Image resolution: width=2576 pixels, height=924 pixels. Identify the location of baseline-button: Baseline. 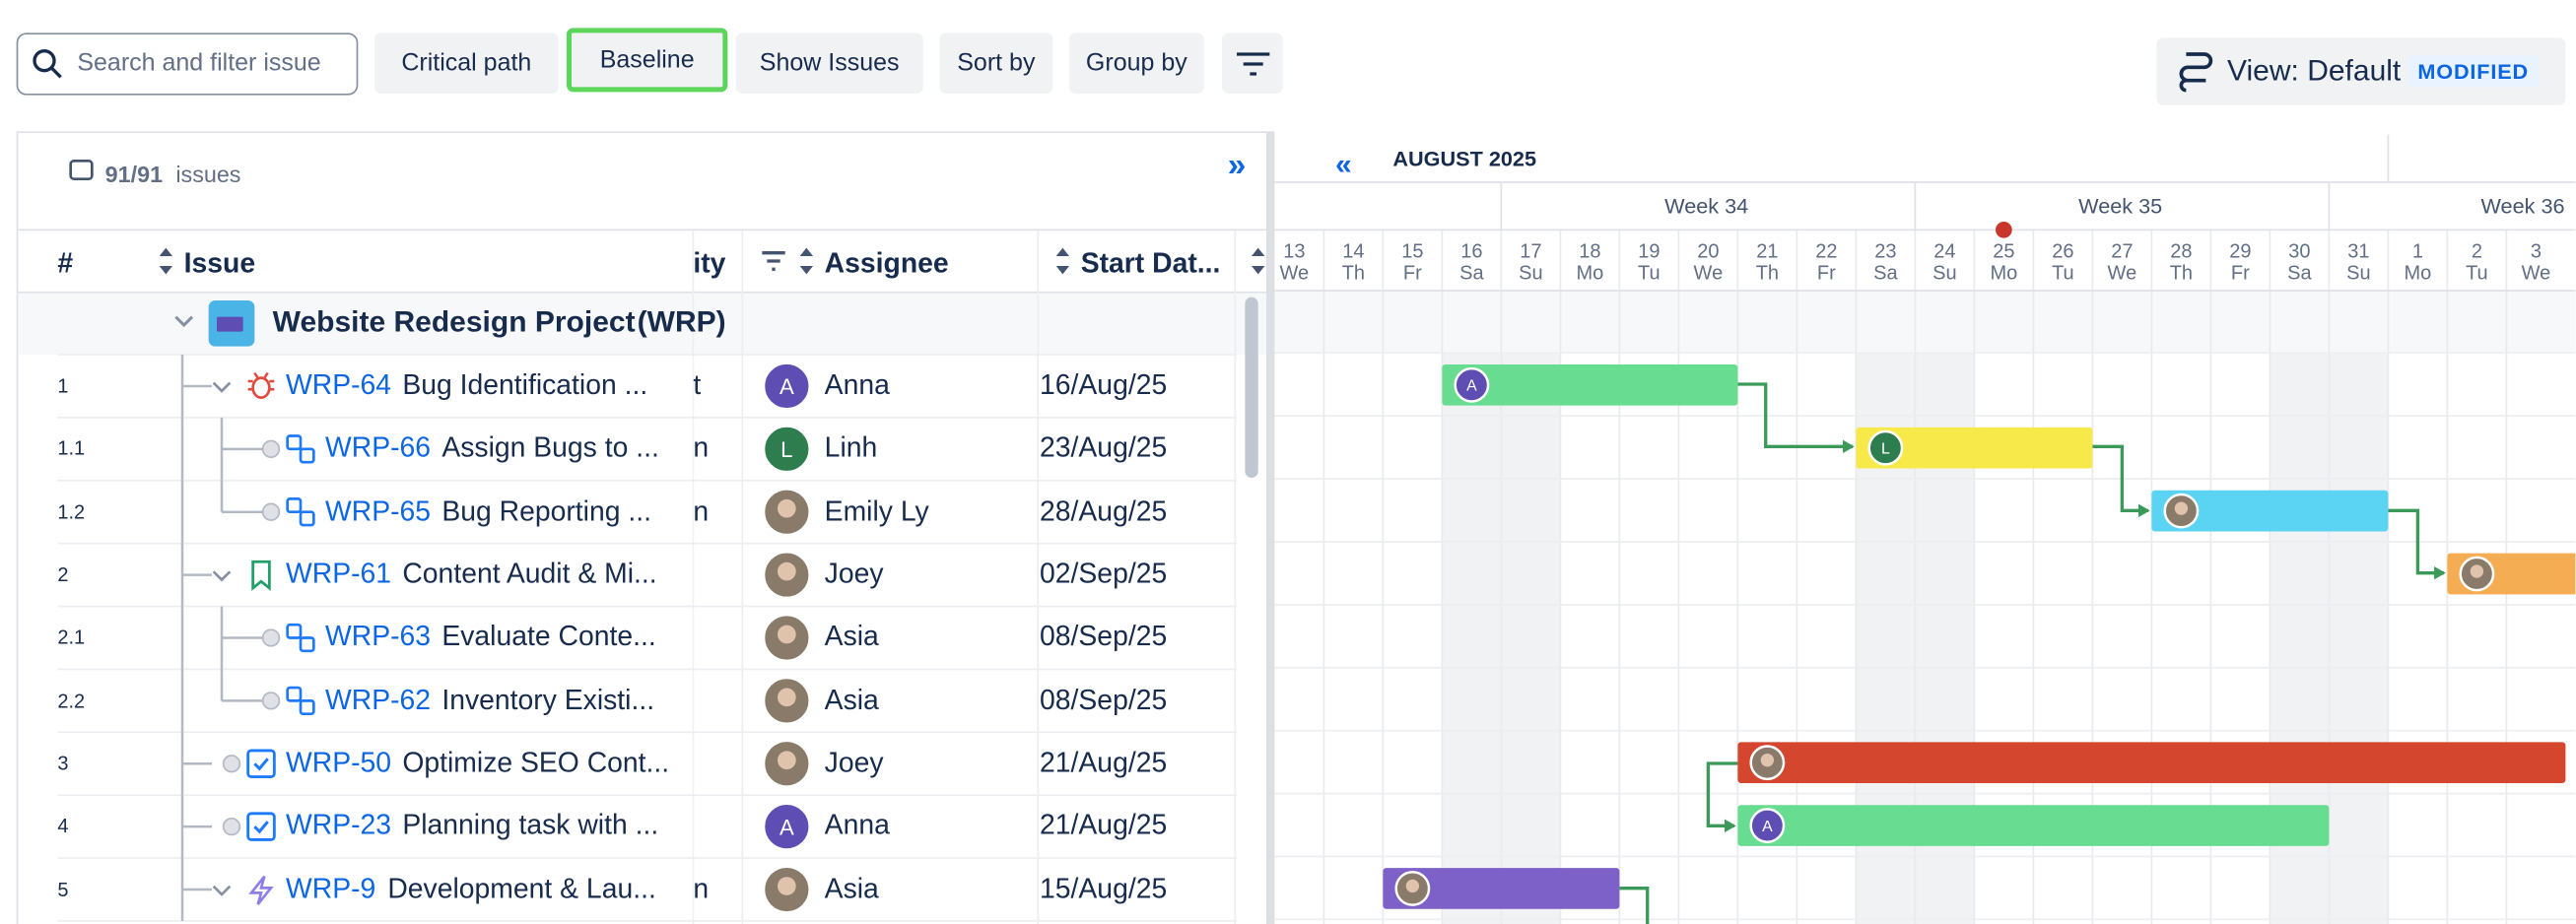
(647, 60).